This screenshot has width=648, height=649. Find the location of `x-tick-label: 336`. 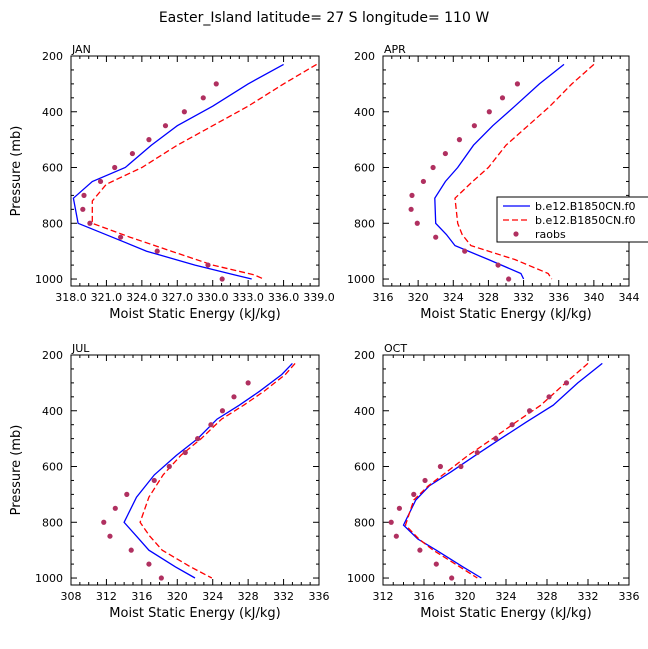

x-tick-label: 336 is located at coordinates (558, 297).